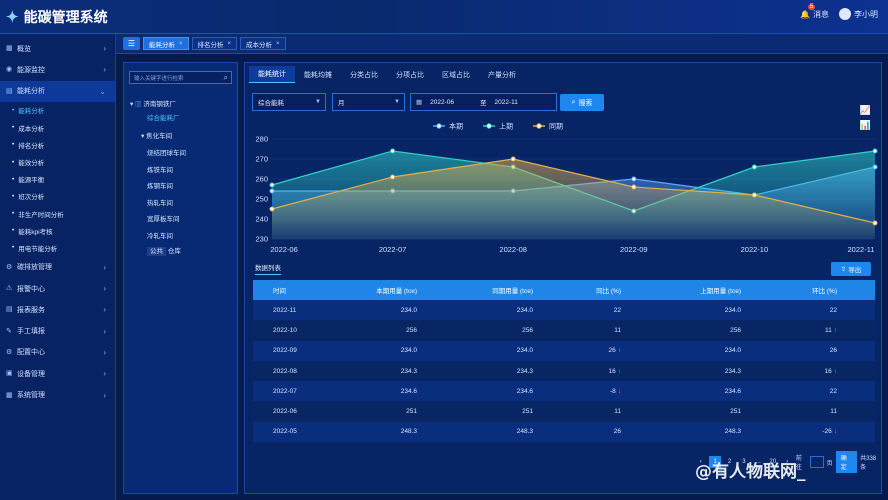 The image size is (888, 500). Describe the element at coordinates (814, 11) in the screenshot. I see `messages-button: 🔔 5 消息` at that location.